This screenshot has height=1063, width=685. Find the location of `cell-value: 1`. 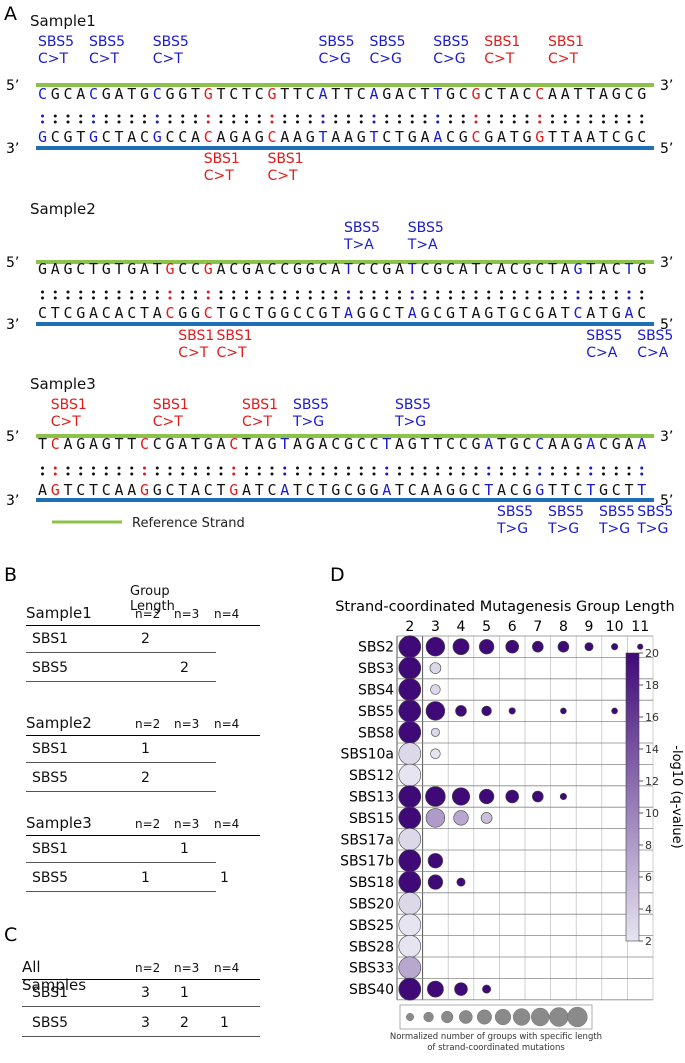

cell-value: 1 is located at coordinates (224, 878).